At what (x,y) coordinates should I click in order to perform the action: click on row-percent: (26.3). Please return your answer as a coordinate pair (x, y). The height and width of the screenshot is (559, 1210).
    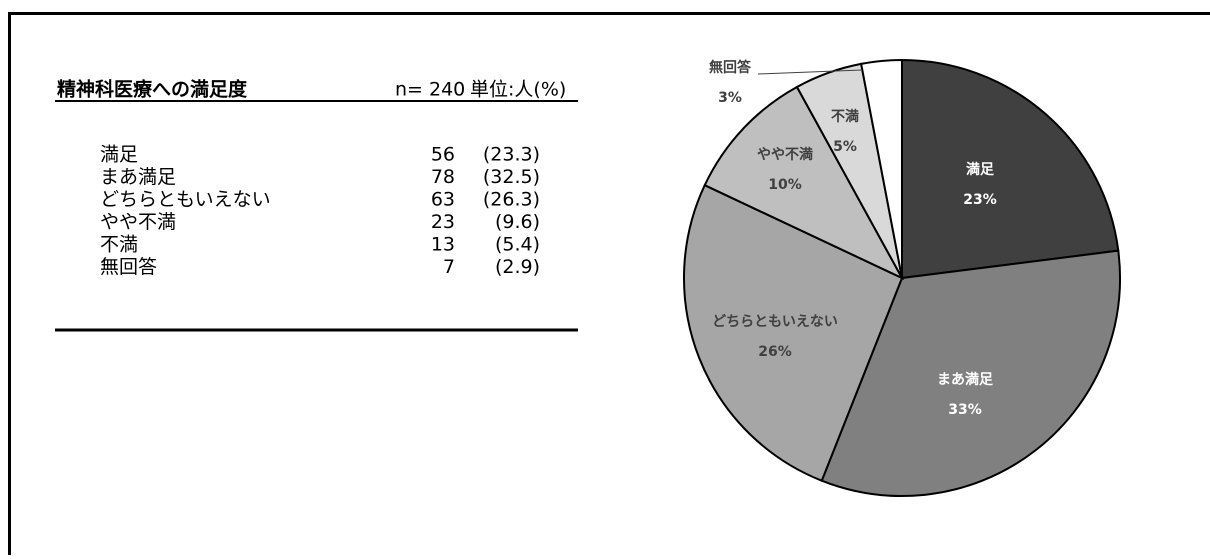
    Looking at the image, I should click on (511, 200).